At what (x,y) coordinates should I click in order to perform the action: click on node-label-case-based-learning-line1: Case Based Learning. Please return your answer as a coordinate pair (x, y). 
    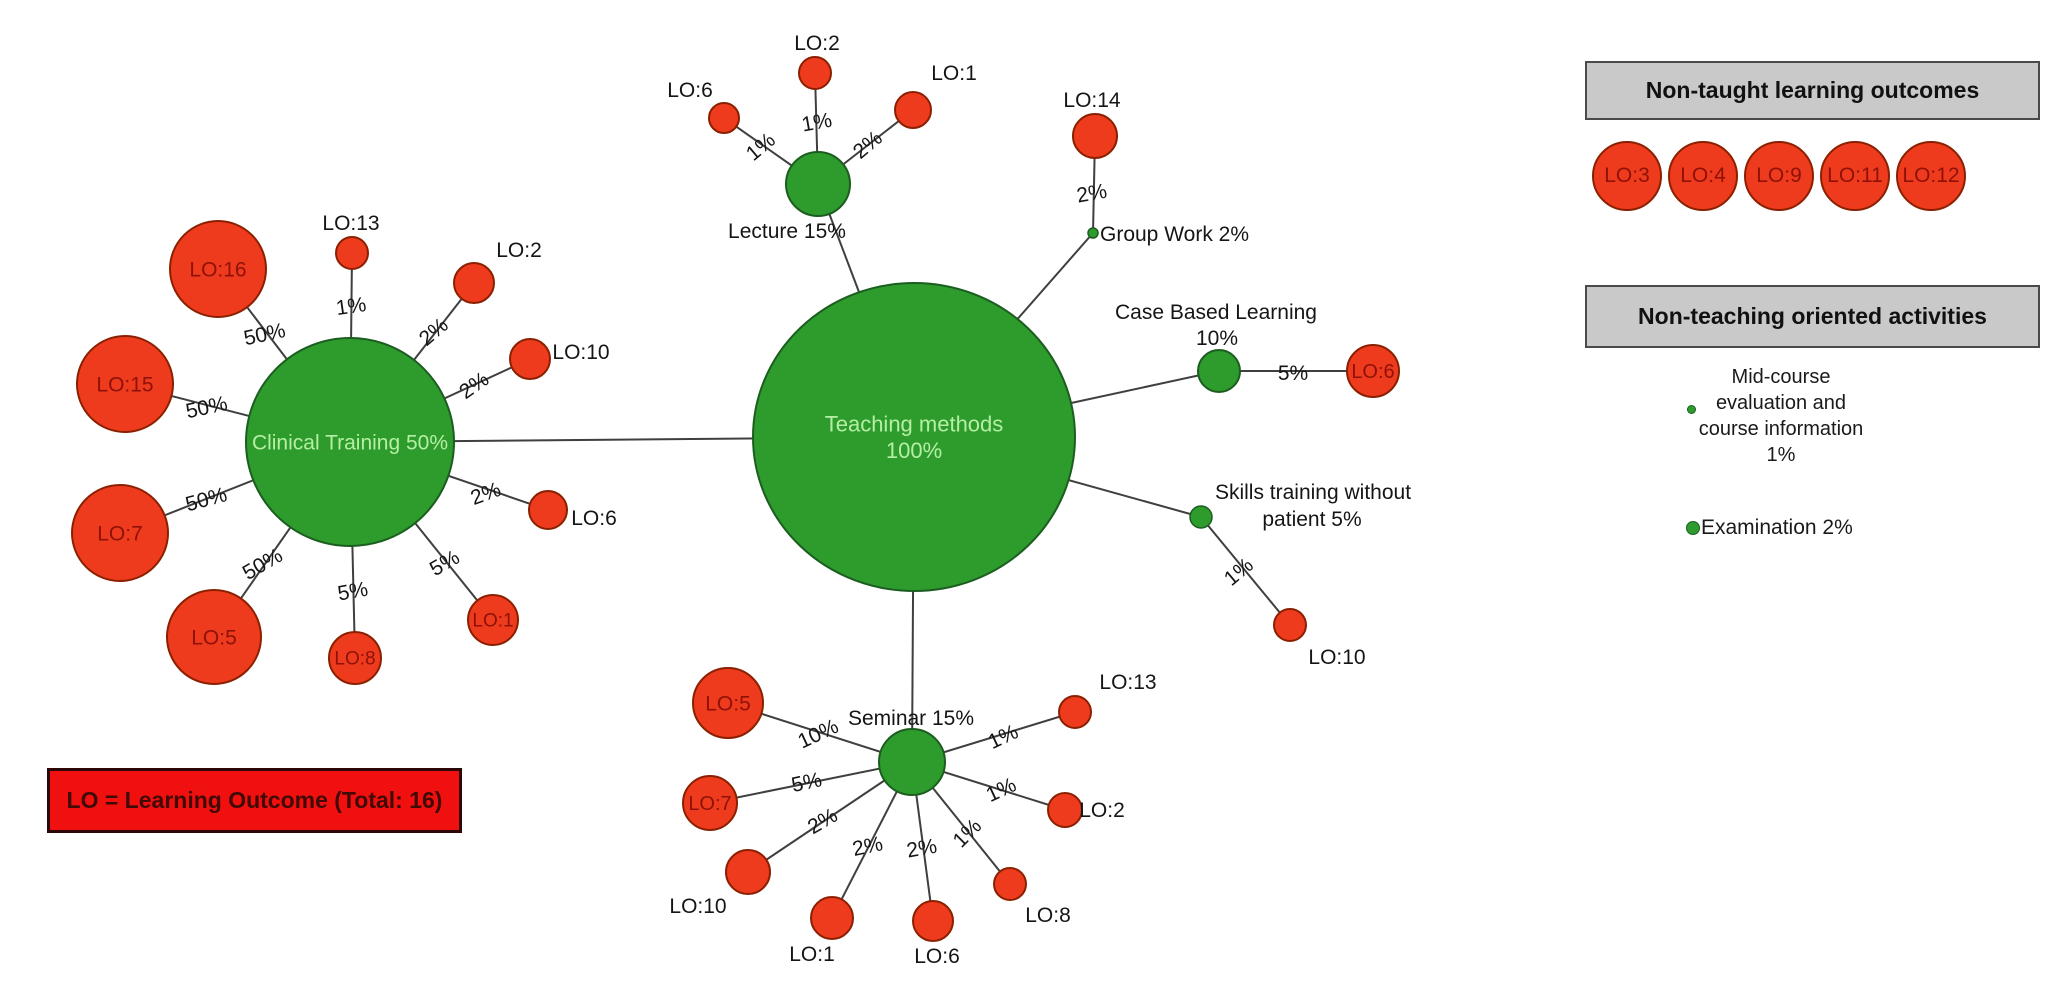
    Looking at the image, I should click on (1216, 312).